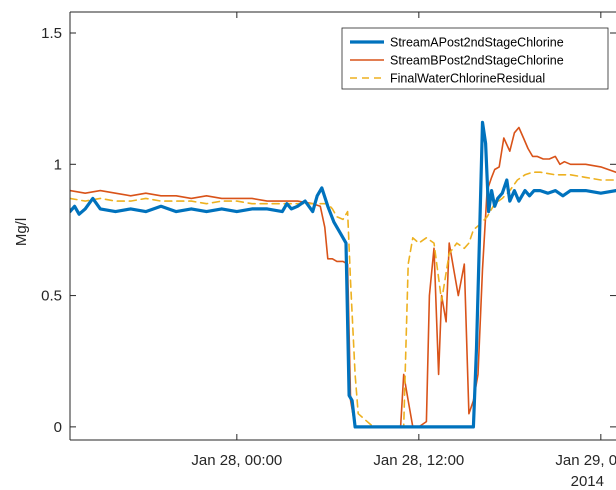  I want to click on legend-label-2: FinalWaterChlorineResidual, so click(467, 79).